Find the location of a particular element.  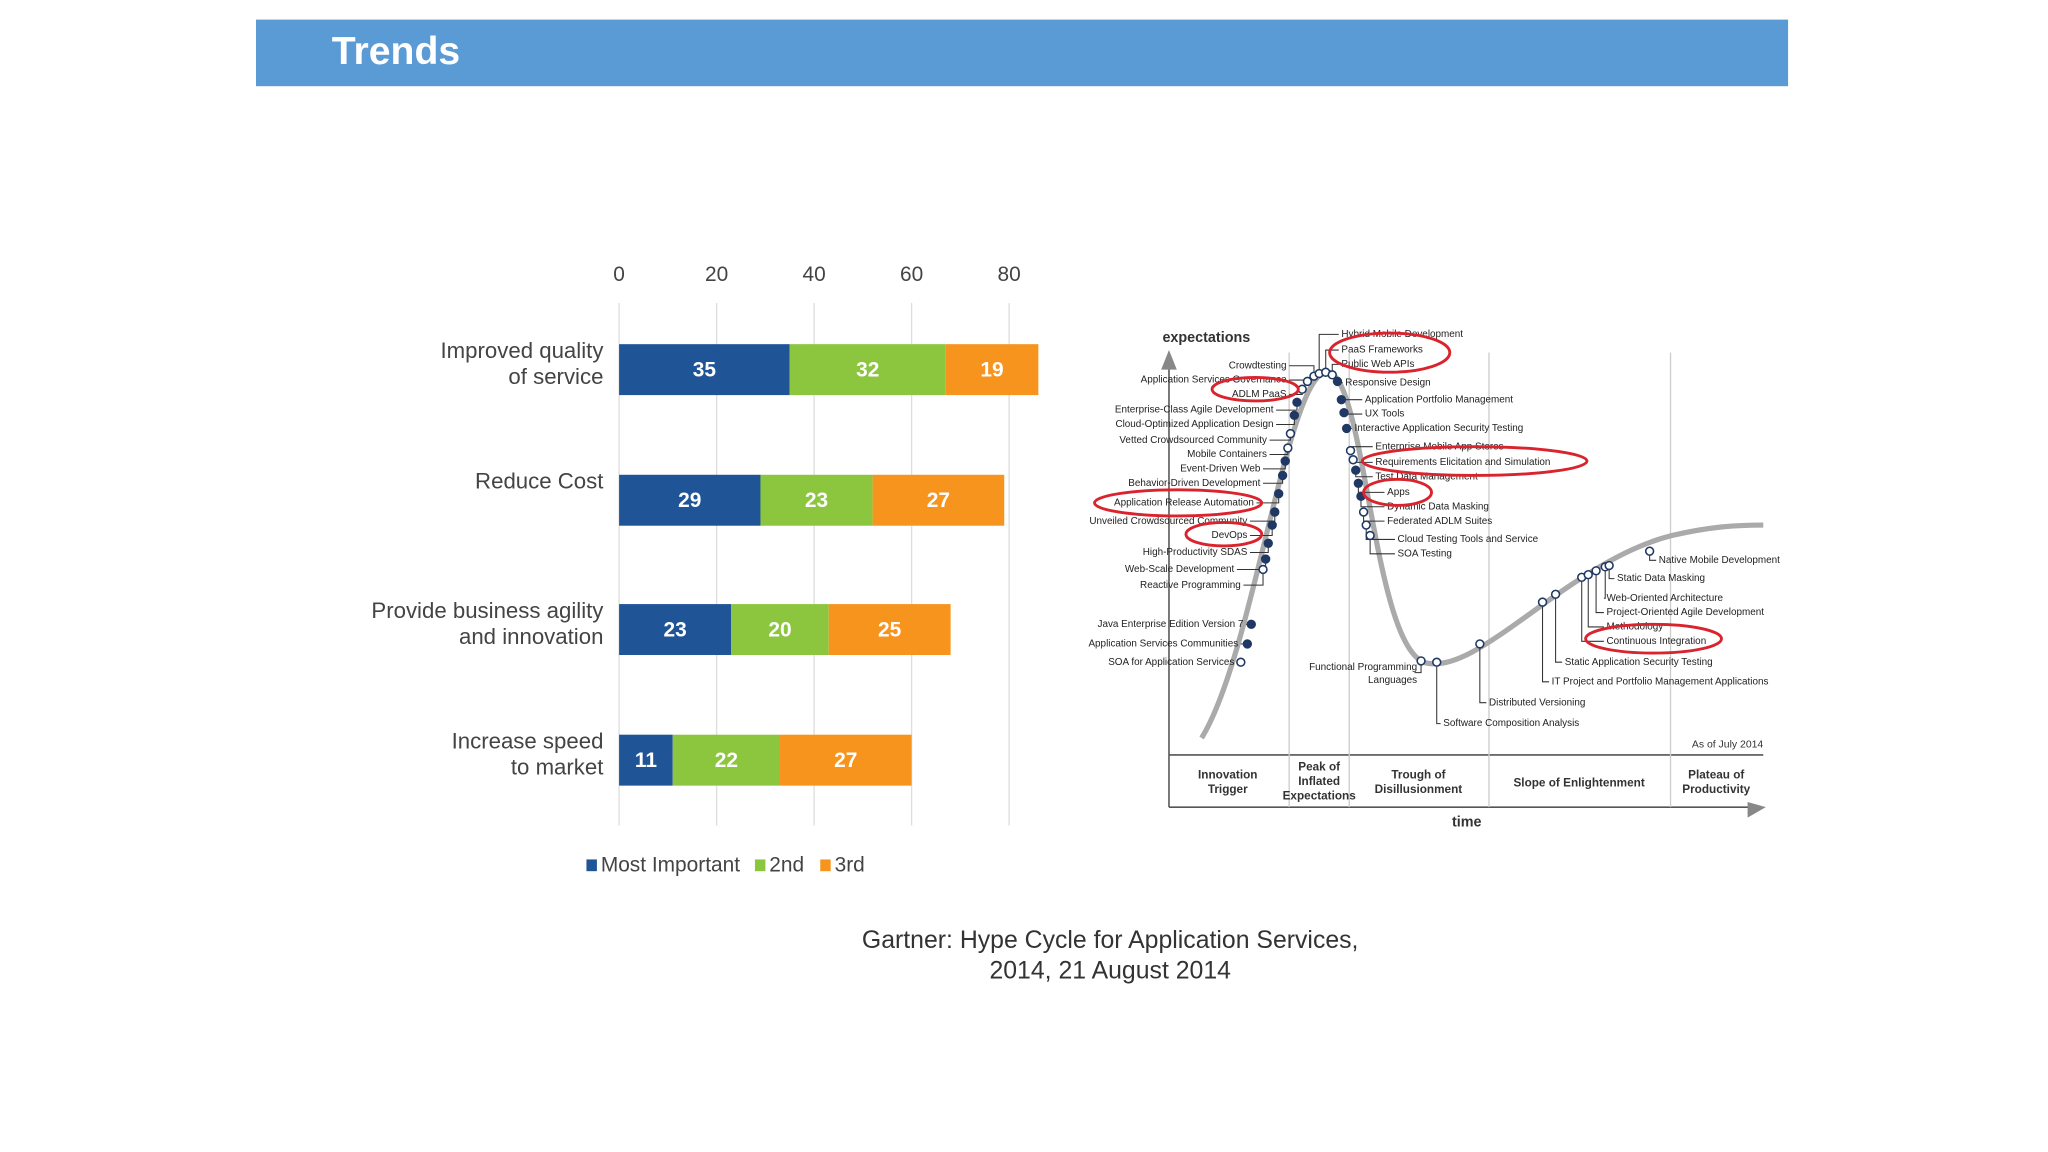

item-label: Reactive Programming is located at coordinates (1190, 585).